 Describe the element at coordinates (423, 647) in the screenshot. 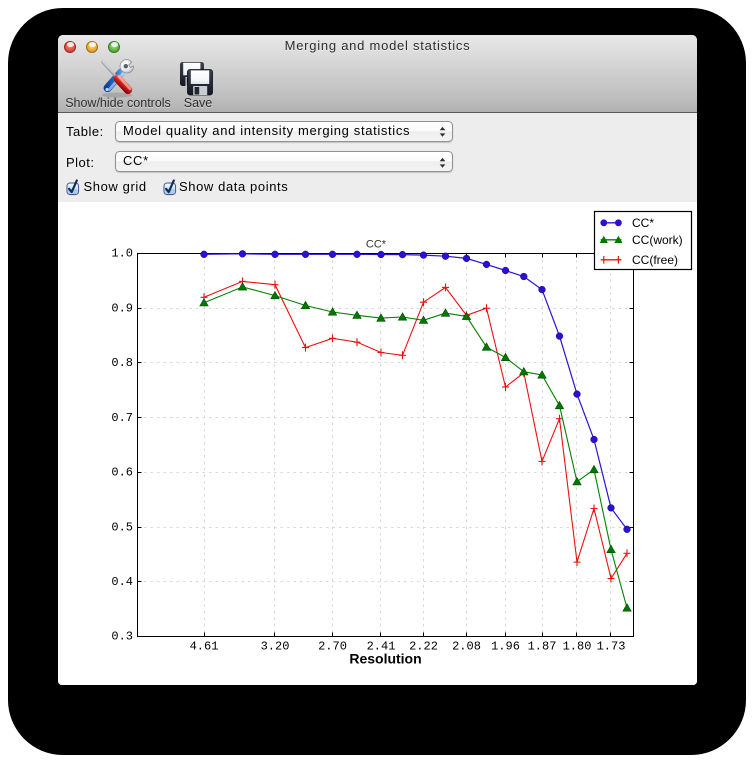

I see `svg-text: 2.22` at that location.